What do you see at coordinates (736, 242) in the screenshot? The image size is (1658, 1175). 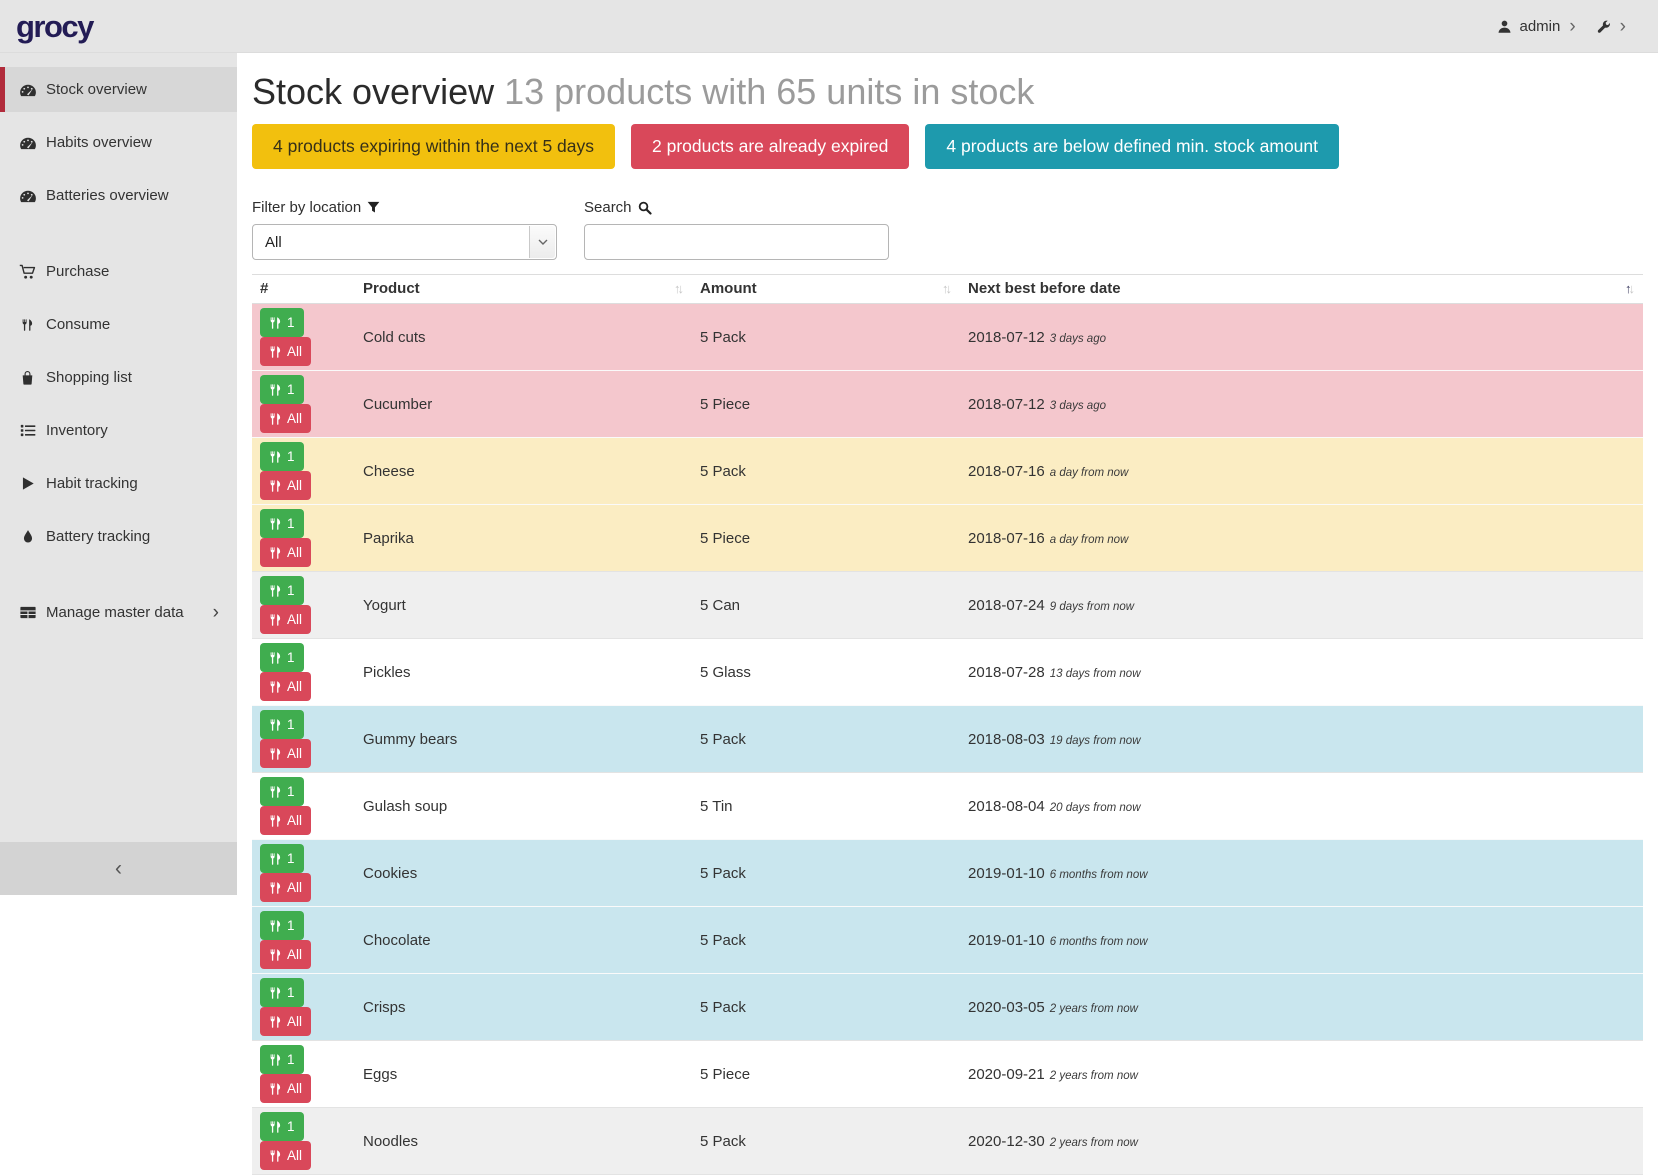 I see `search-input` at bounding box center [736, 242].